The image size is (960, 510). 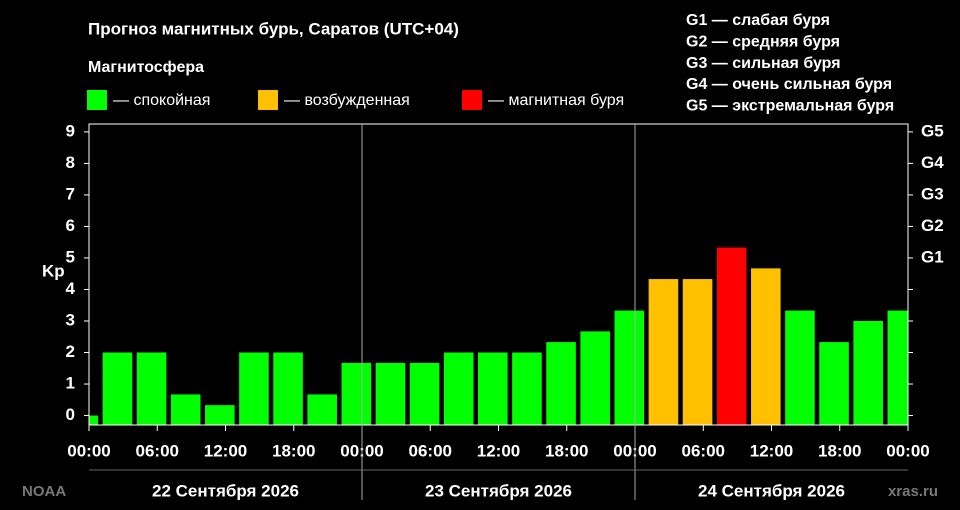 What do you see at coordinates (763, 63) in the screenshot?
I see `storm-scale-entry: G3 — сильная буря` at bounding box center [763, 63].